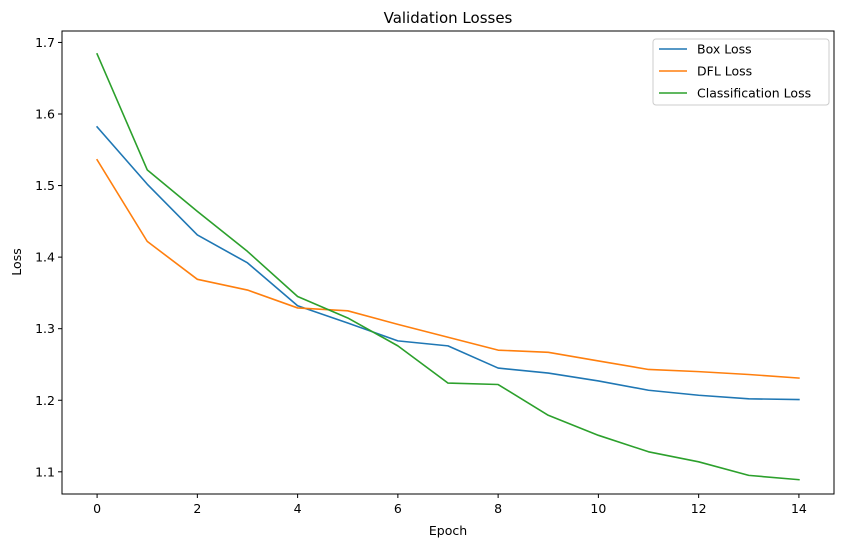 Image resolution: width=846 pixels, height=547 pixels. Describe the element at coordinates (45, 114) in the screenshot. I see `y-tick-label: 1.6` at that location.